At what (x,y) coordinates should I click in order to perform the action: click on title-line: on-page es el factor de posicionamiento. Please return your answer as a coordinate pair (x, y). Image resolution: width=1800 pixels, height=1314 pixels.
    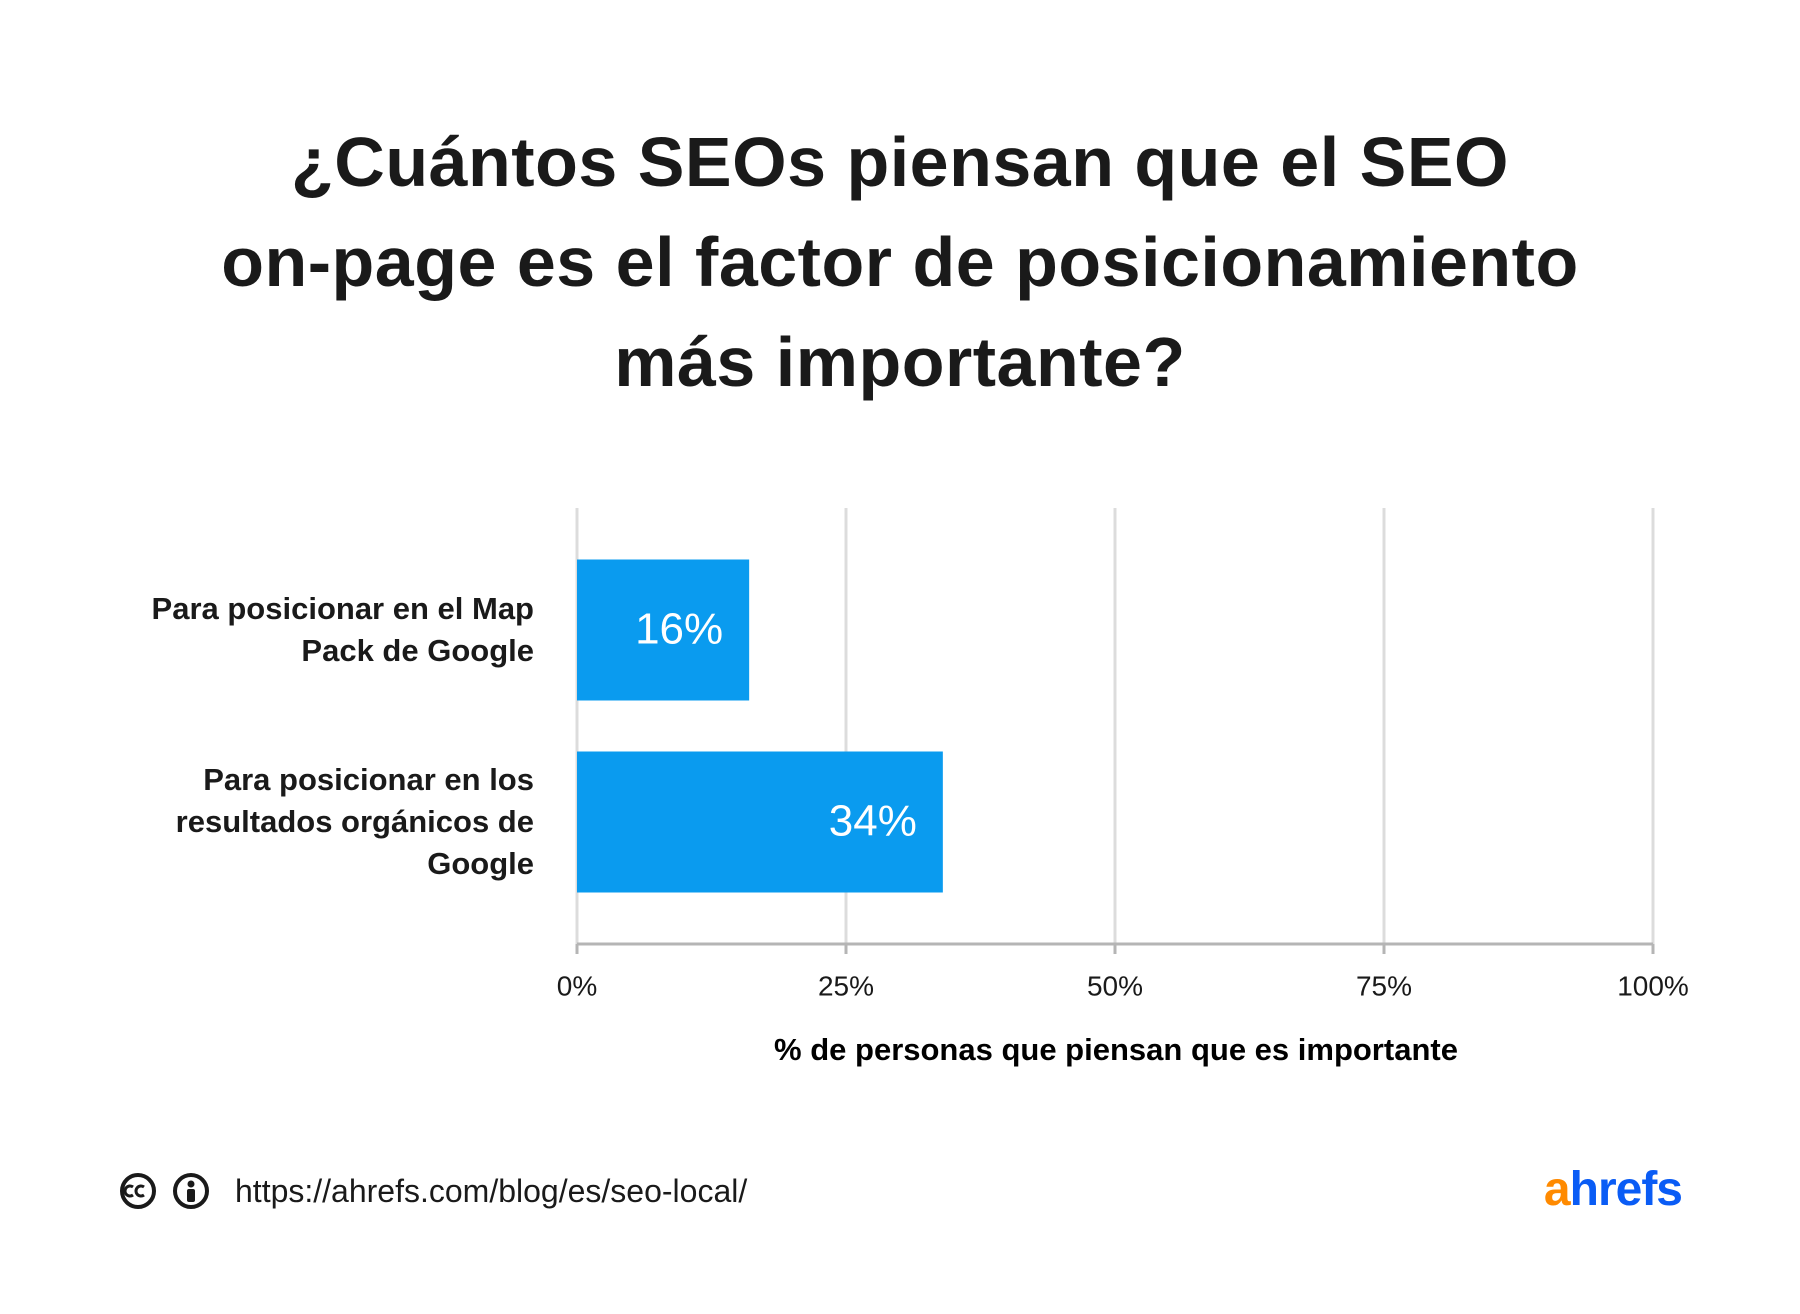
    Looking at the image, I should click on (900, 262).